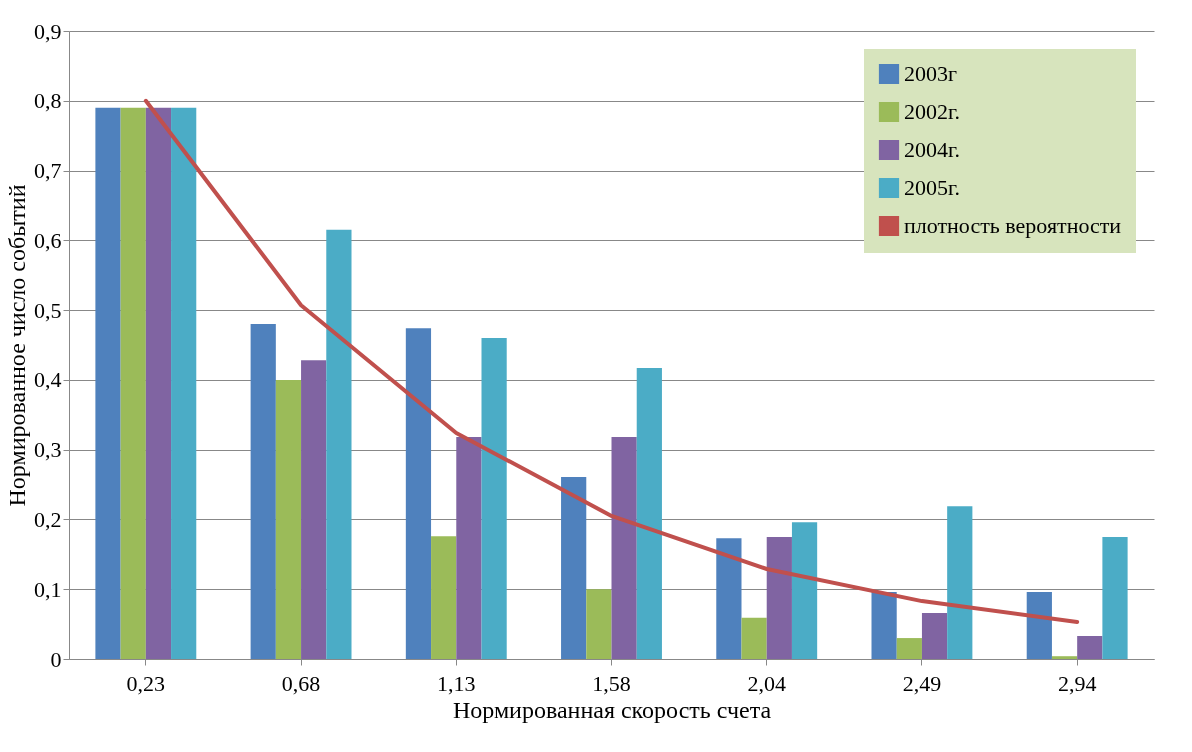  What do you see at coordinates (48, 450) in the screenshot?
I see `y-tick-label: 0,3` at bounding box center [48, 450].